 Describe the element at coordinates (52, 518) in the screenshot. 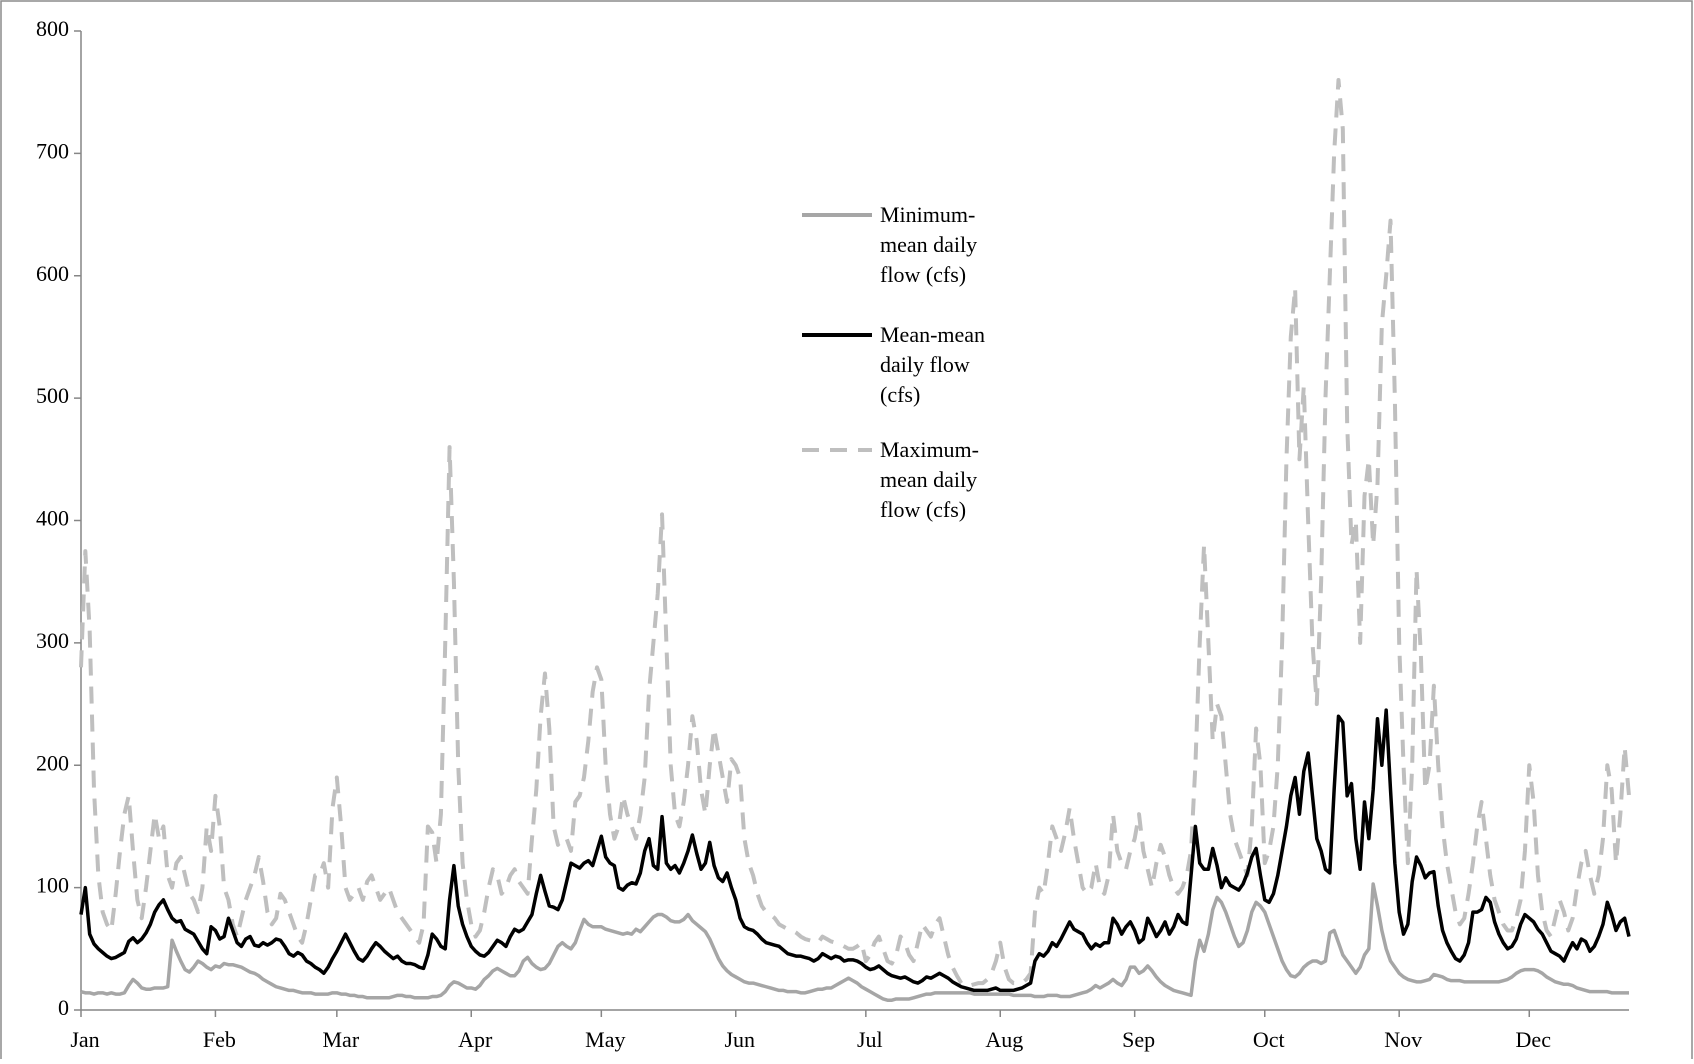

I see `y-tick-label: 400` at that location.